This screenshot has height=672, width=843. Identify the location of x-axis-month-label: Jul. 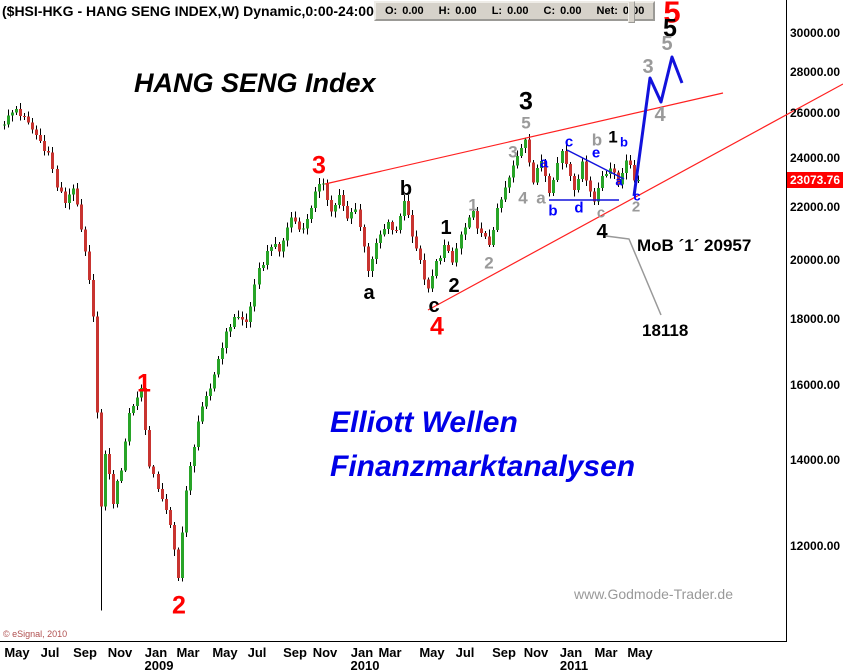
(50, 652).